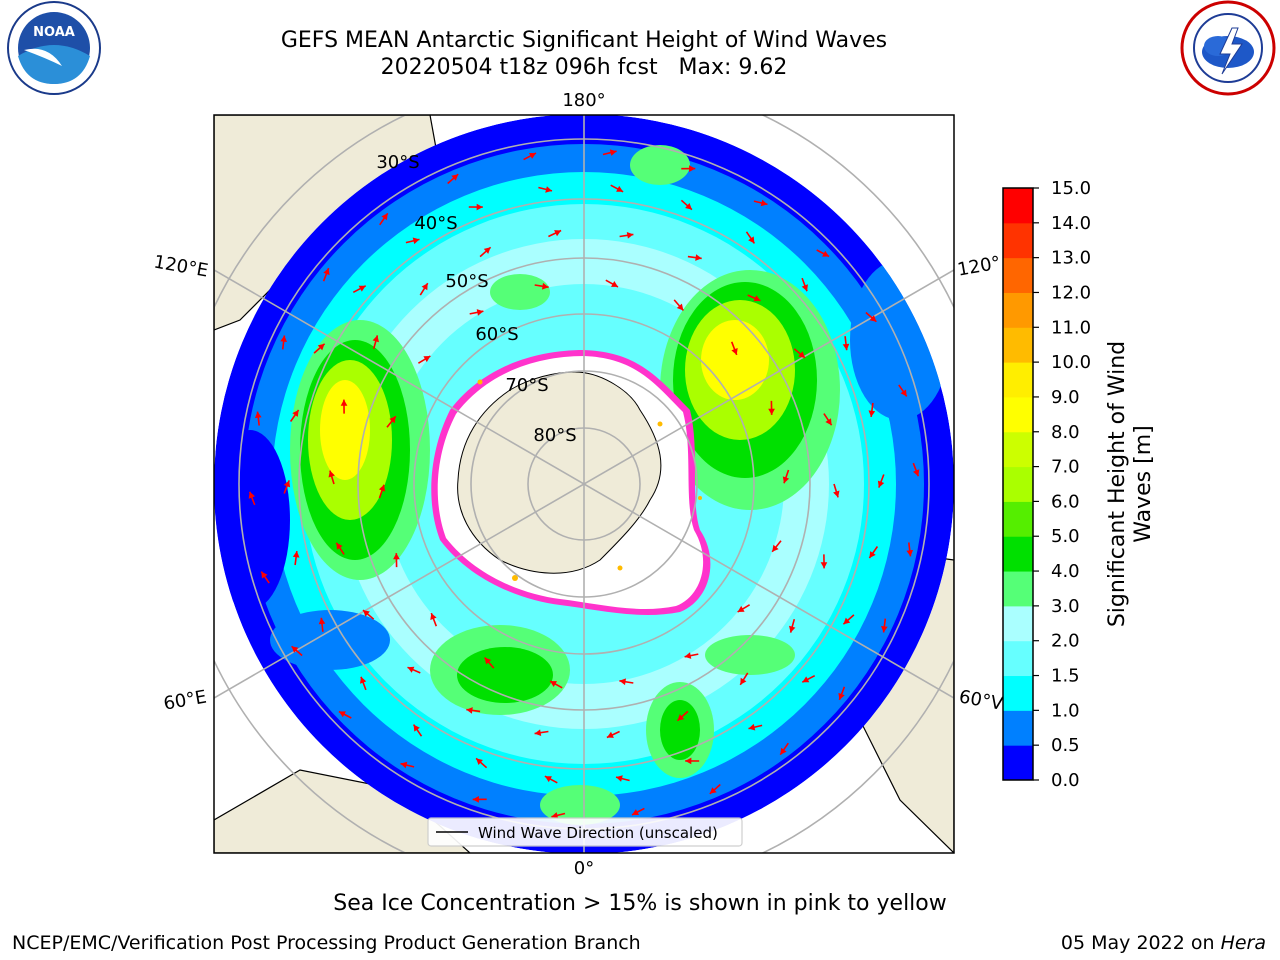 This screenshot has height=960, width=1280. I want to click on map-legend: Wind Wave Direction (unscaled), so click(585, 832).